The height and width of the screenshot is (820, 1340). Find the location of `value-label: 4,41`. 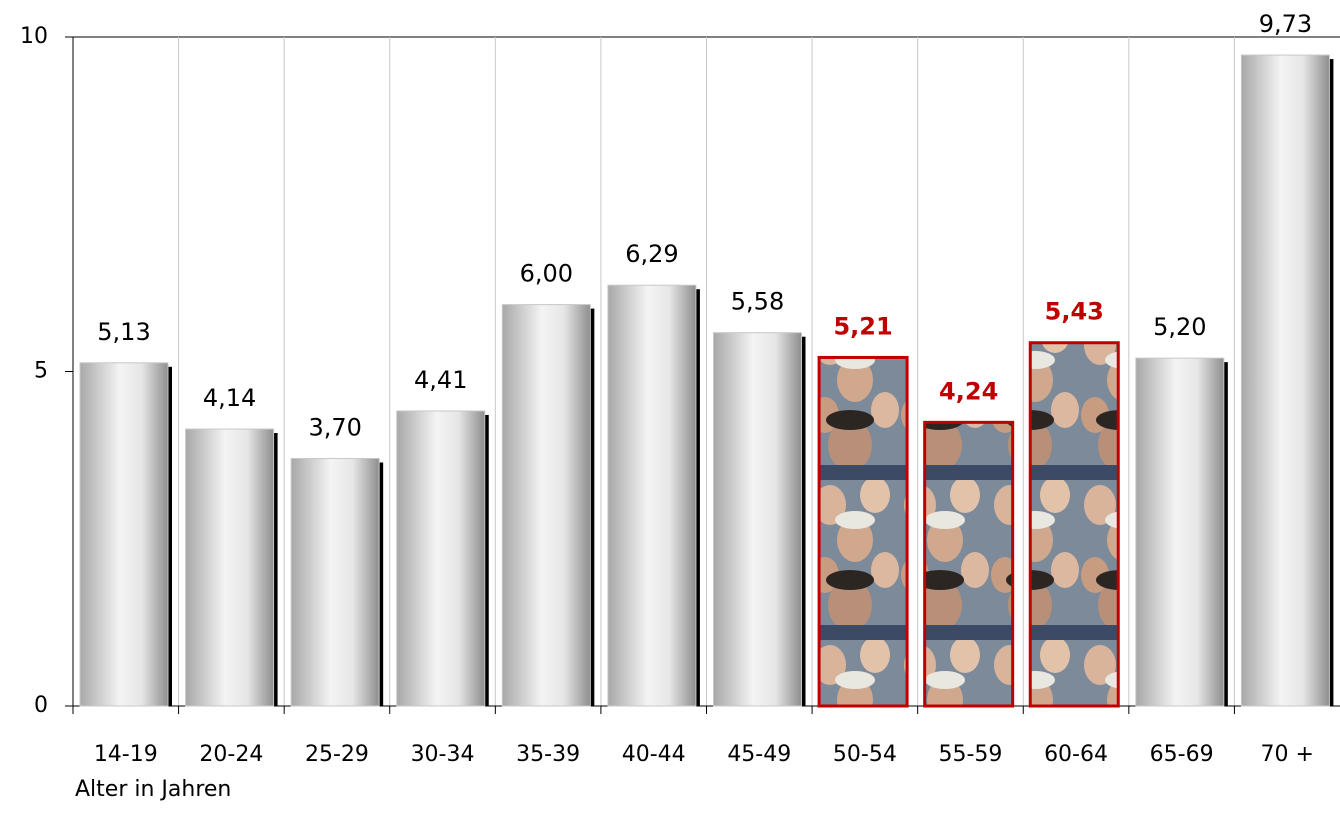

value-label: 4,41 is located at coordinates (440, 380).